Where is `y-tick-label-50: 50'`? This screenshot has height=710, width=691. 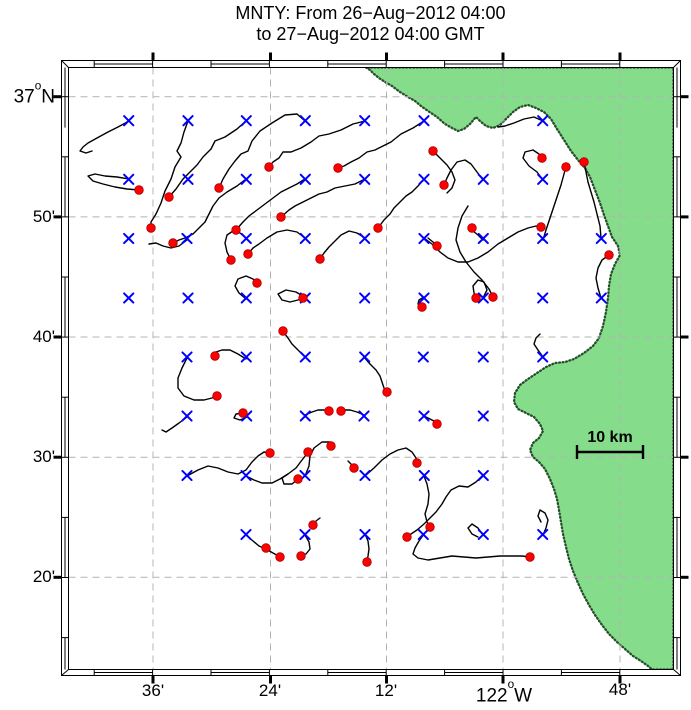 y-tick-label-50: 50' is located at coordinates (43, 216).